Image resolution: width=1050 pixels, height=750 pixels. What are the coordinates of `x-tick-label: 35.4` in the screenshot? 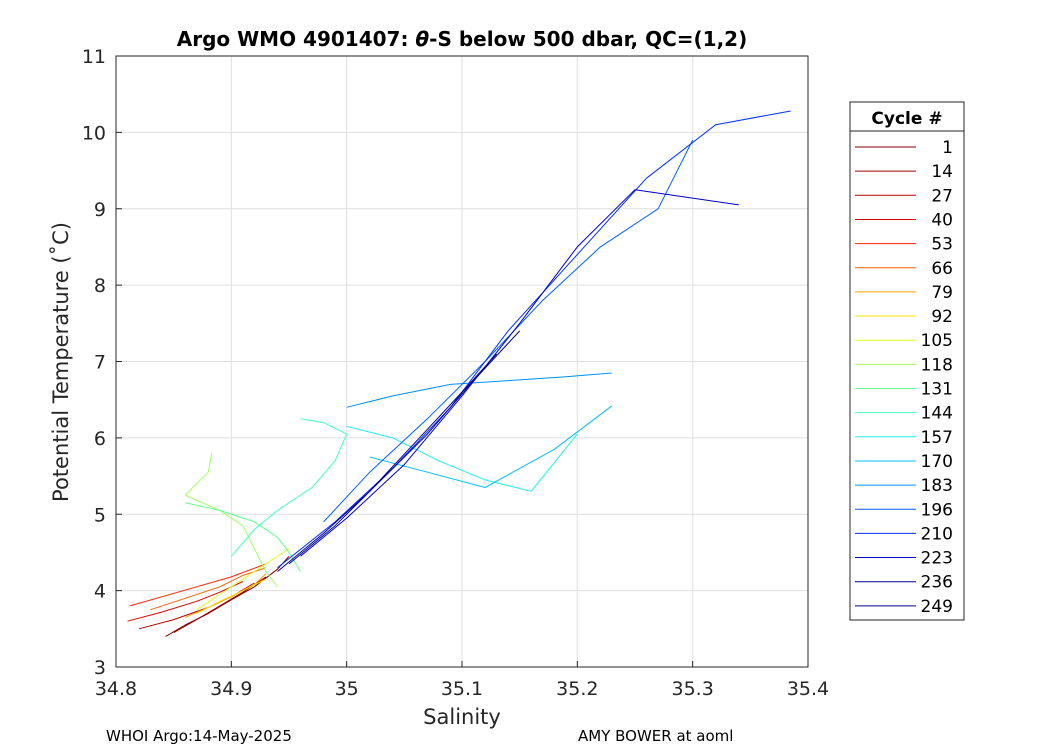 It's located at (808, 689).